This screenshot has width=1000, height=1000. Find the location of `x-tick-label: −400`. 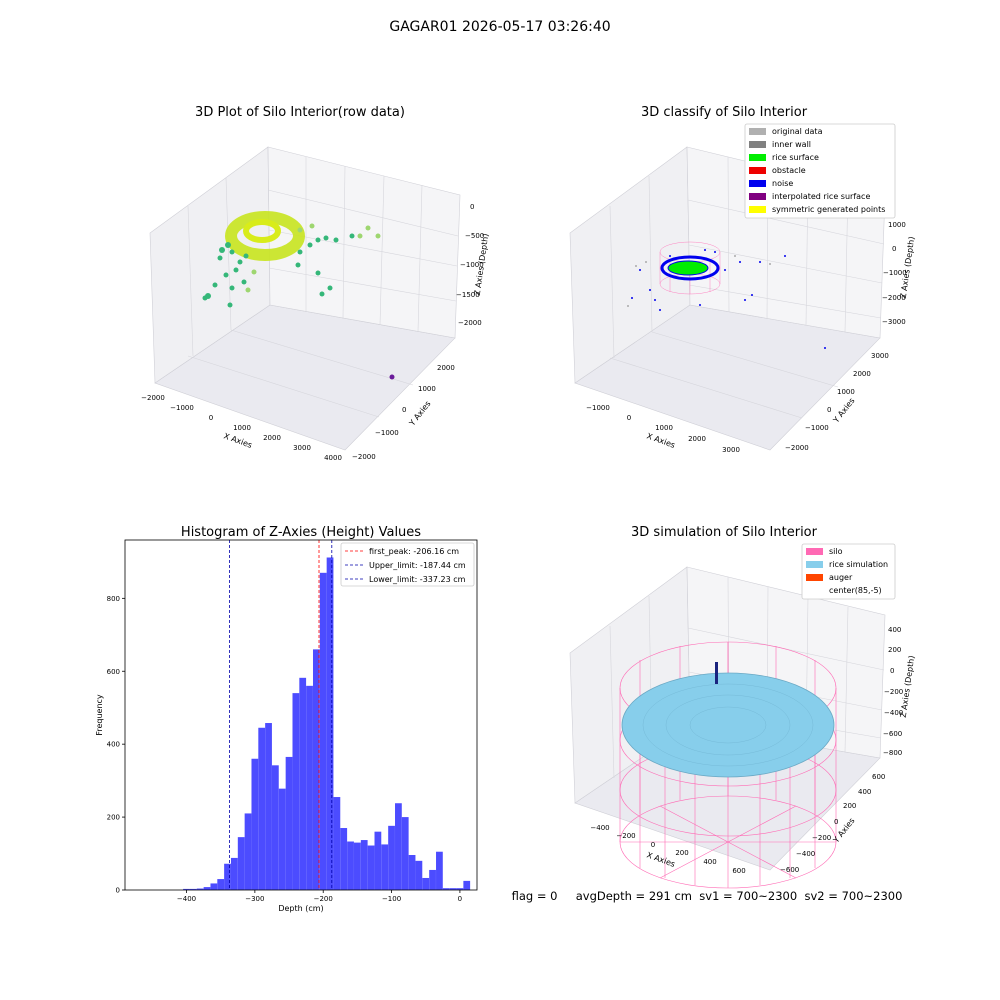

x-tick-label: −400 is located at coordinates (186, 899).